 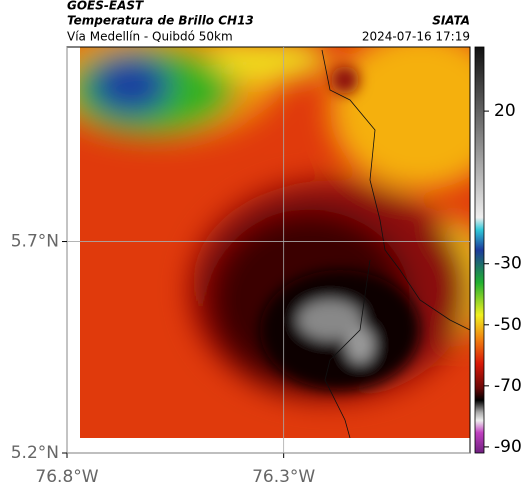 I want to click on timestamp: 2024-07-16 17:19, so click(x=416, y=37).